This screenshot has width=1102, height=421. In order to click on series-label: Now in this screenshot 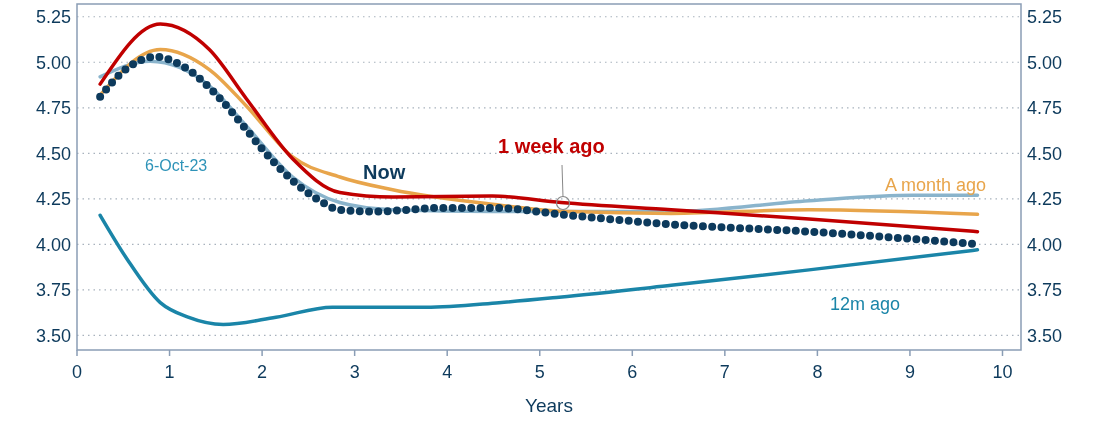, I will do `click(384, 172)`.